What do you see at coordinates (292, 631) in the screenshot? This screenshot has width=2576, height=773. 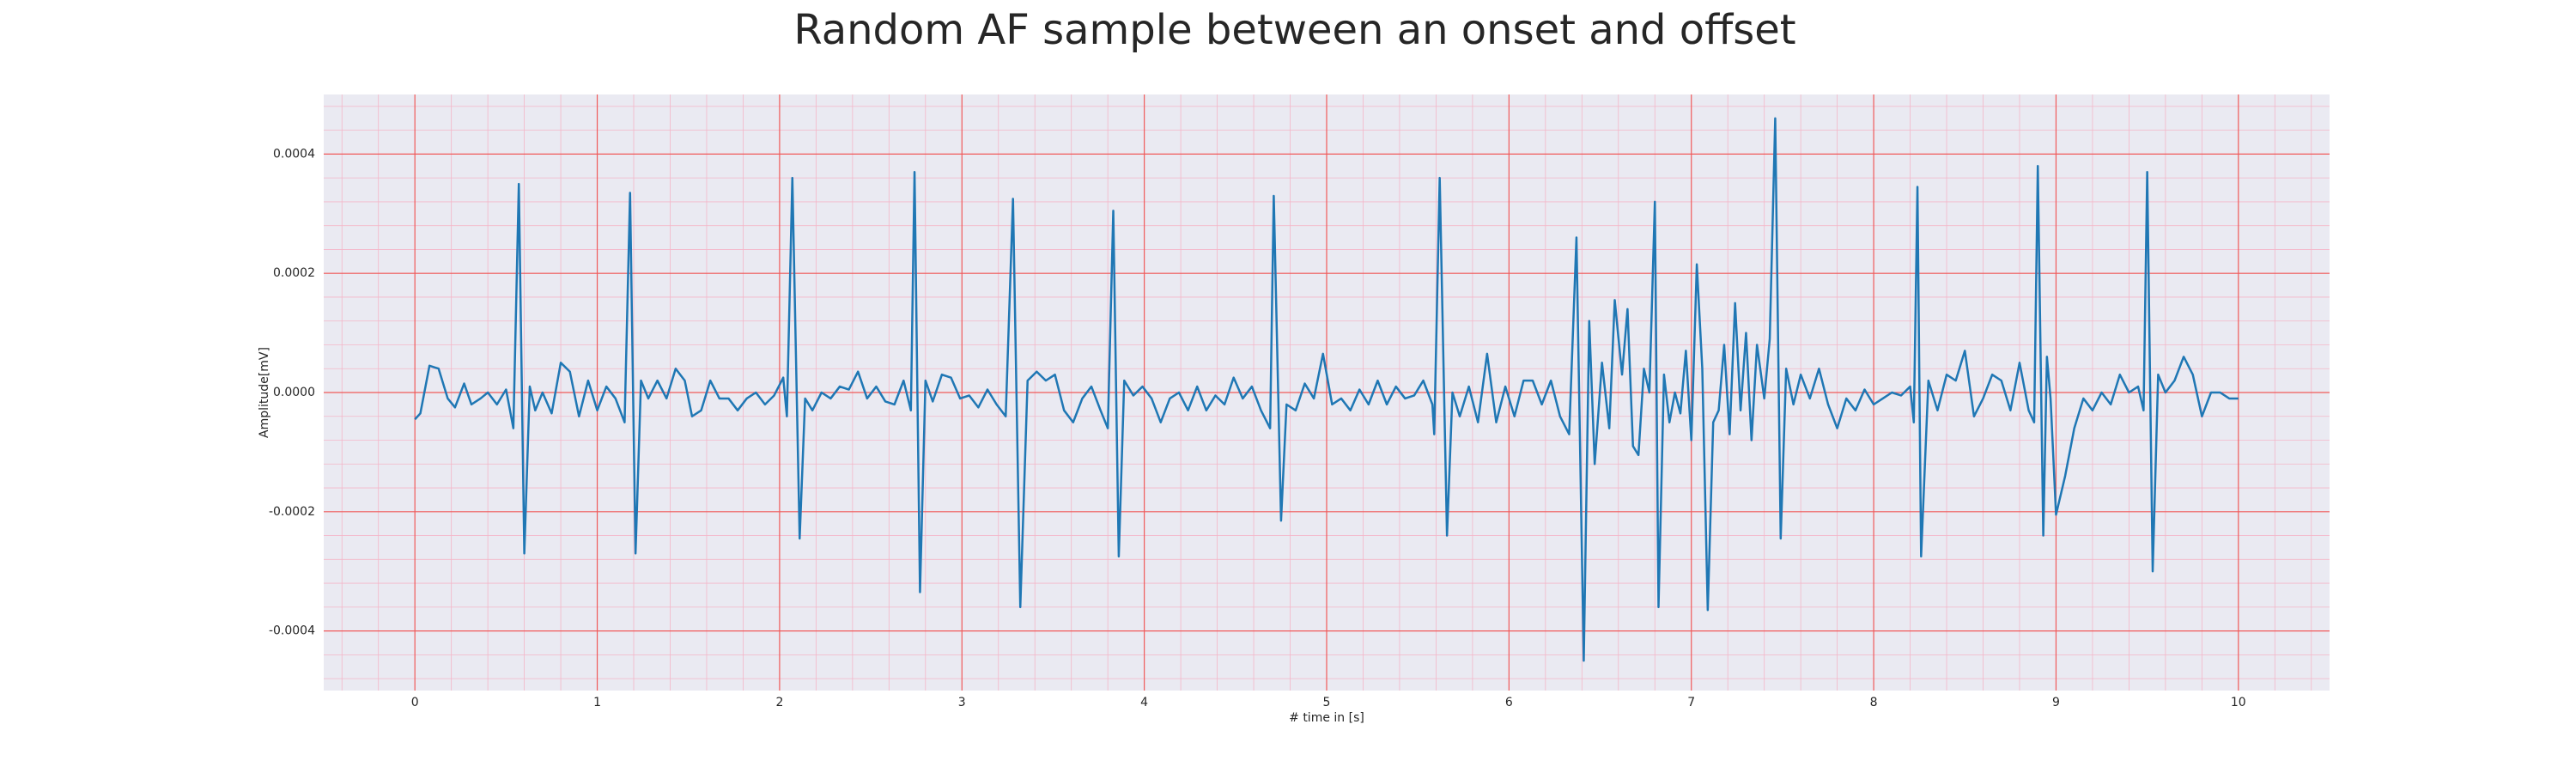 I see `y-tick-label: -0.0004` at bounding box center [292, 631].